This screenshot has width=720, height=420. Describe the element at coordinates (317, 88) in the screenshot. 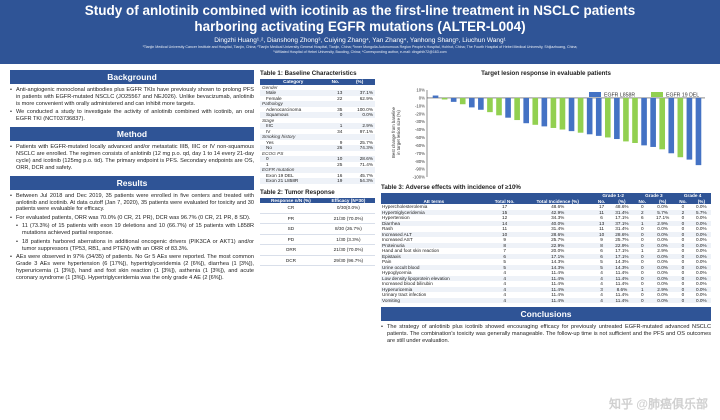

I see `table-row: Gender` at that location.